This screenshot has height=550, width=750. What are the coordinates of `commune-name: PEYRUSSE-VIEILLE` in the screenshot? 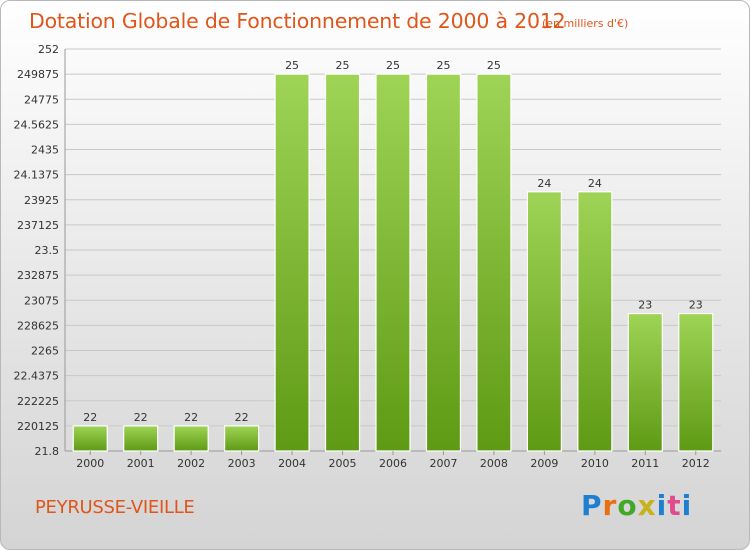 It's located at (115, 507).